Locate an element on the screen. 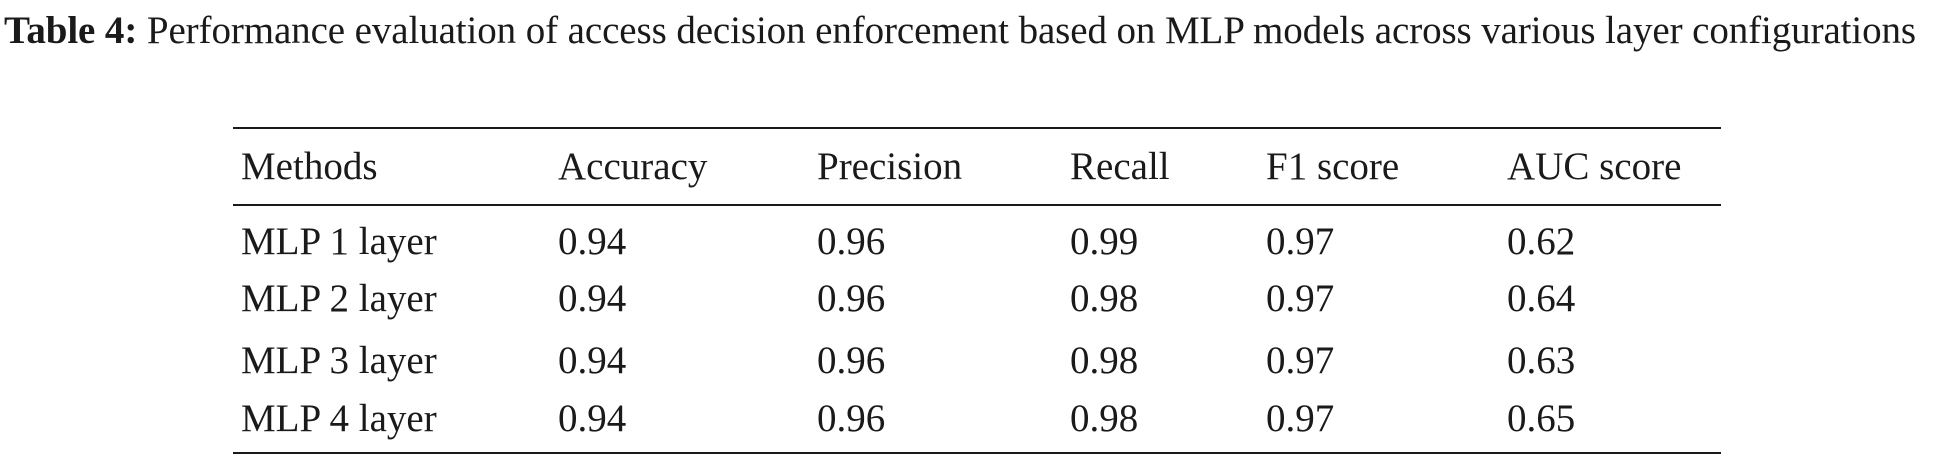 This screenshot has width=1954, height=467. cell-auc-score: 0.62 is located at coordinates (1541, 241).